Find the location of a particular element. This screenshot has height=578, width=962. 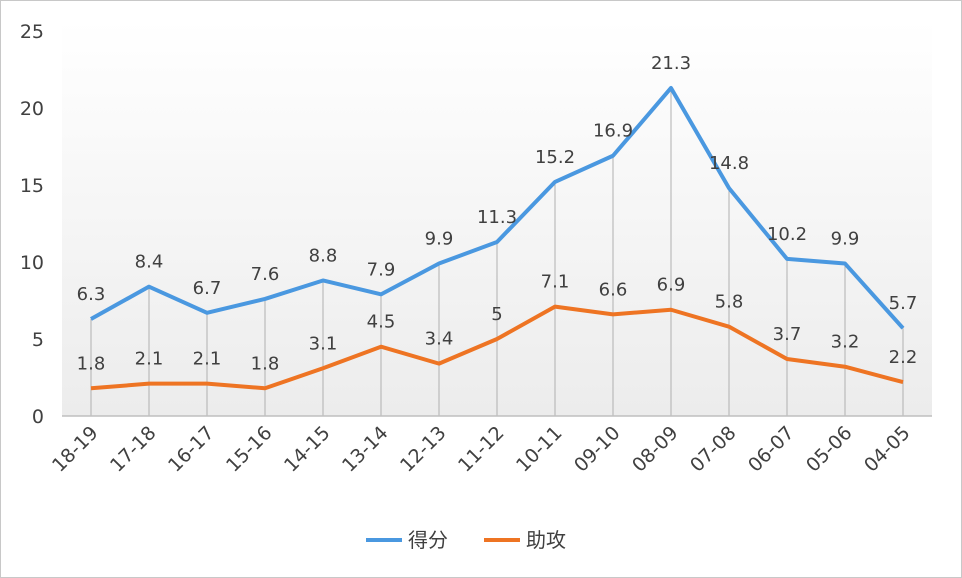

data-label: 5.7 is located at coordinates (903, 303).